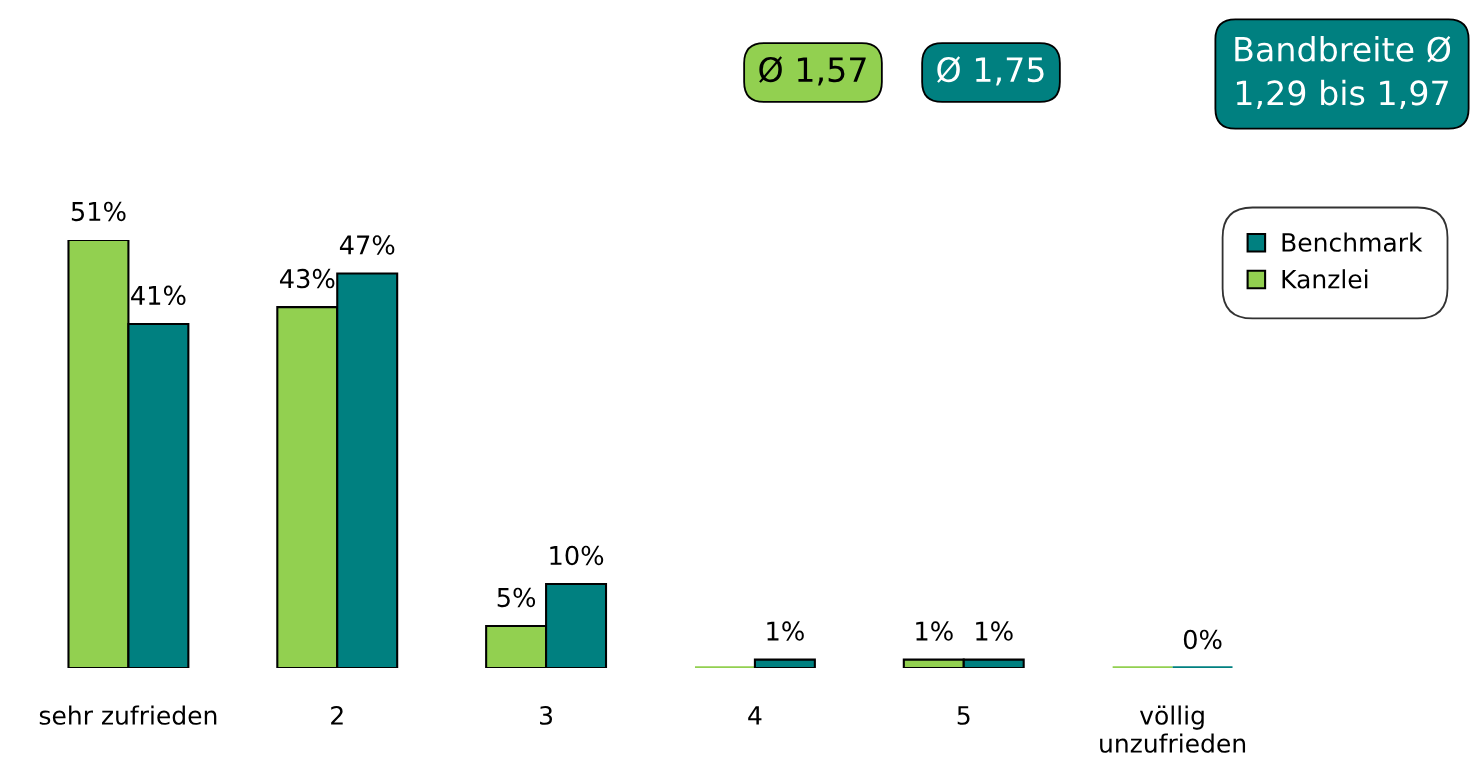  Describe the element at coordinates (98, 211) in the screenshot. I see `data-label: 51%` at that location.